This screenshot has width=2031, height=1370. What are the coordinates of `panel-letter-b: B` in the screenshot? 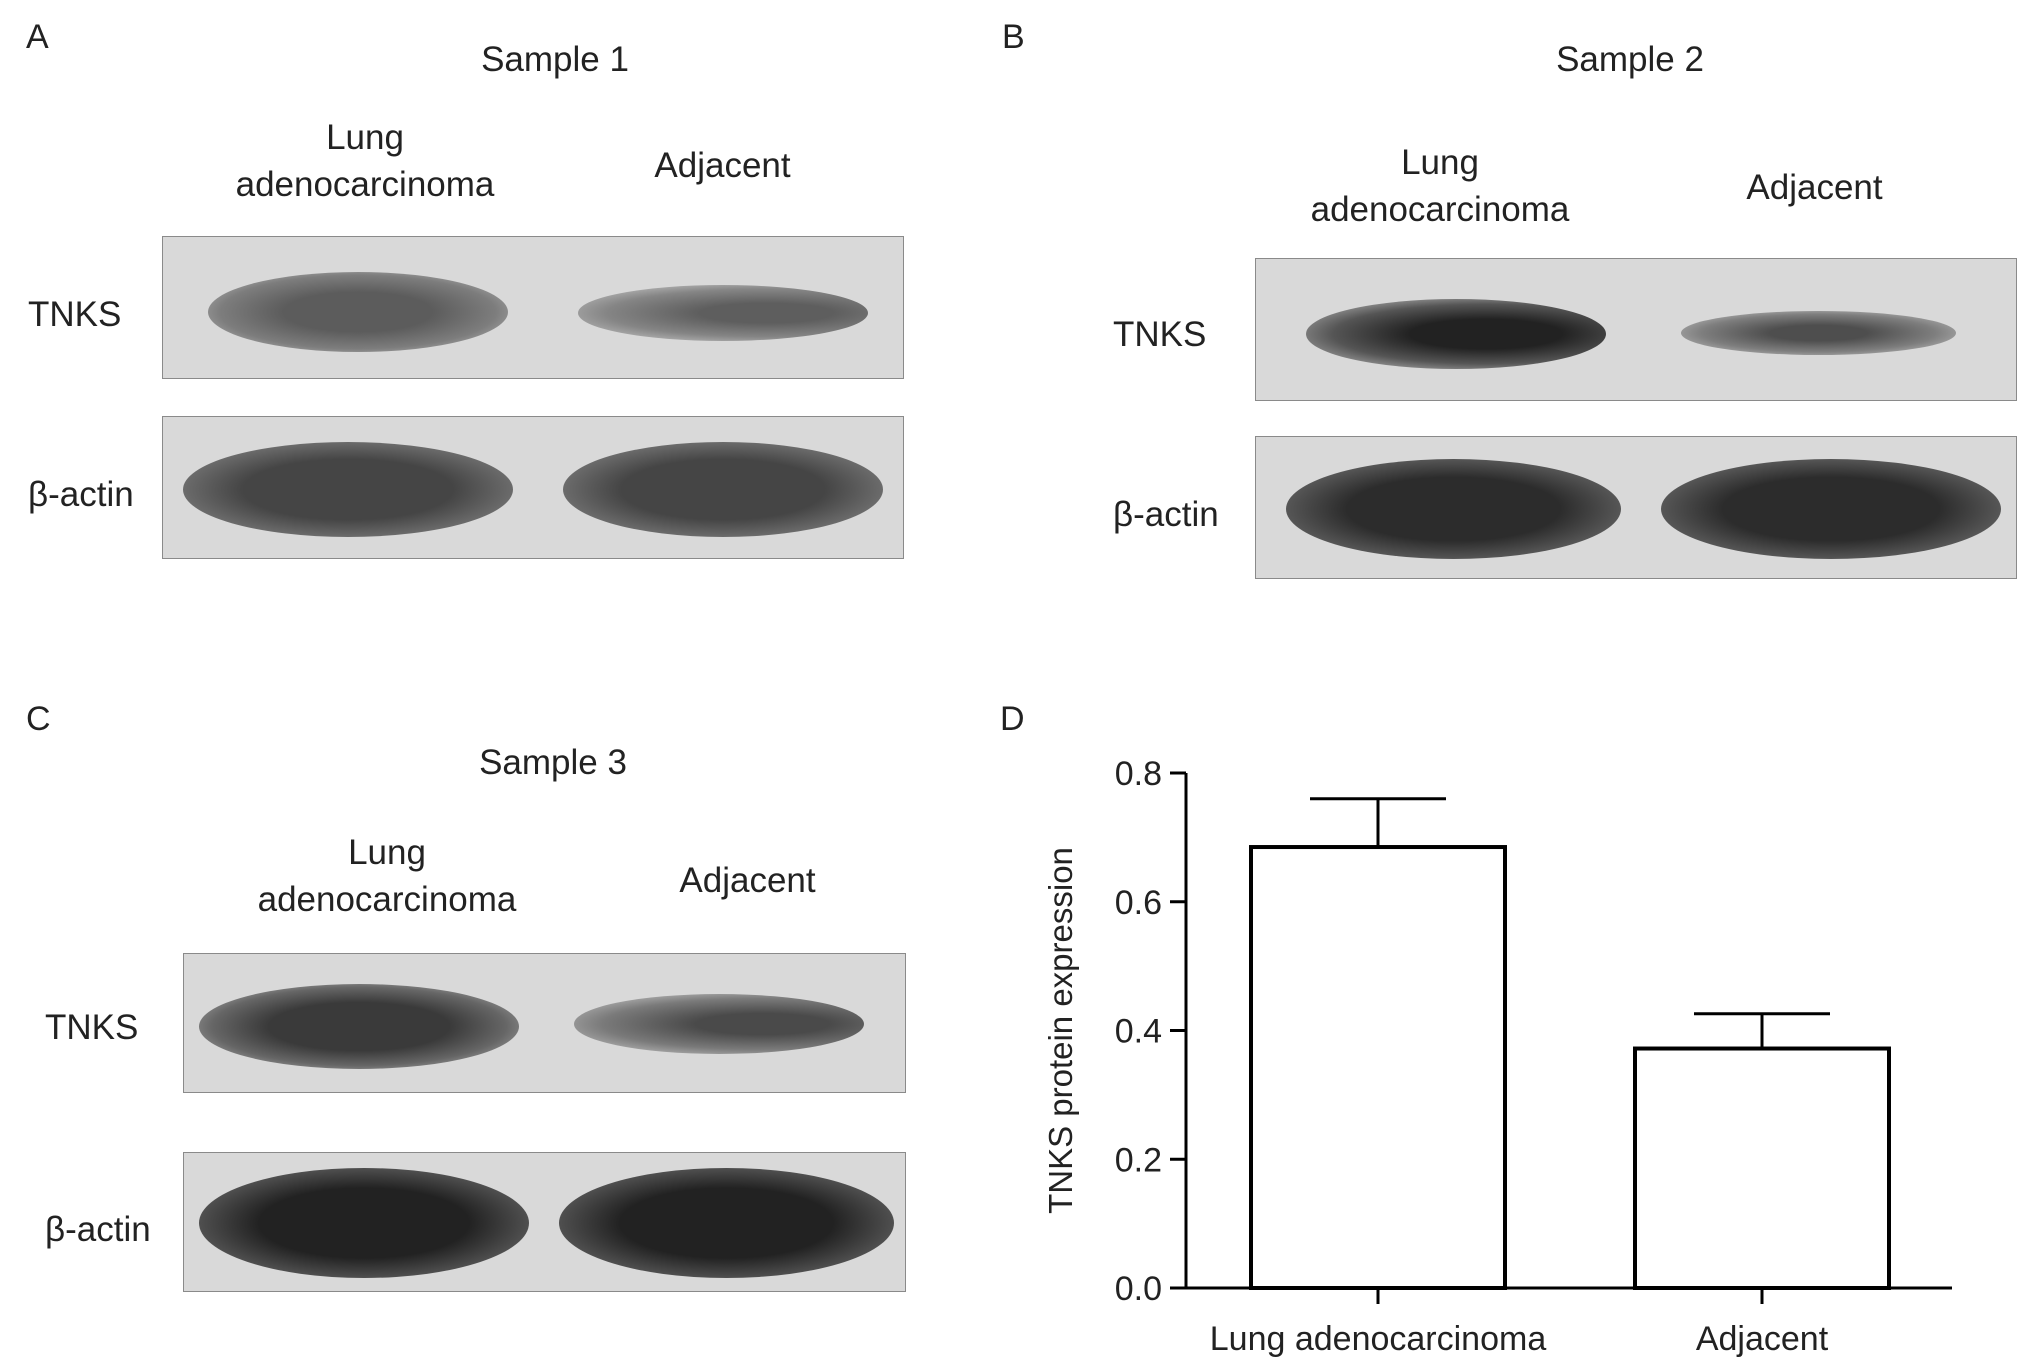 It's located at (1013, 37).